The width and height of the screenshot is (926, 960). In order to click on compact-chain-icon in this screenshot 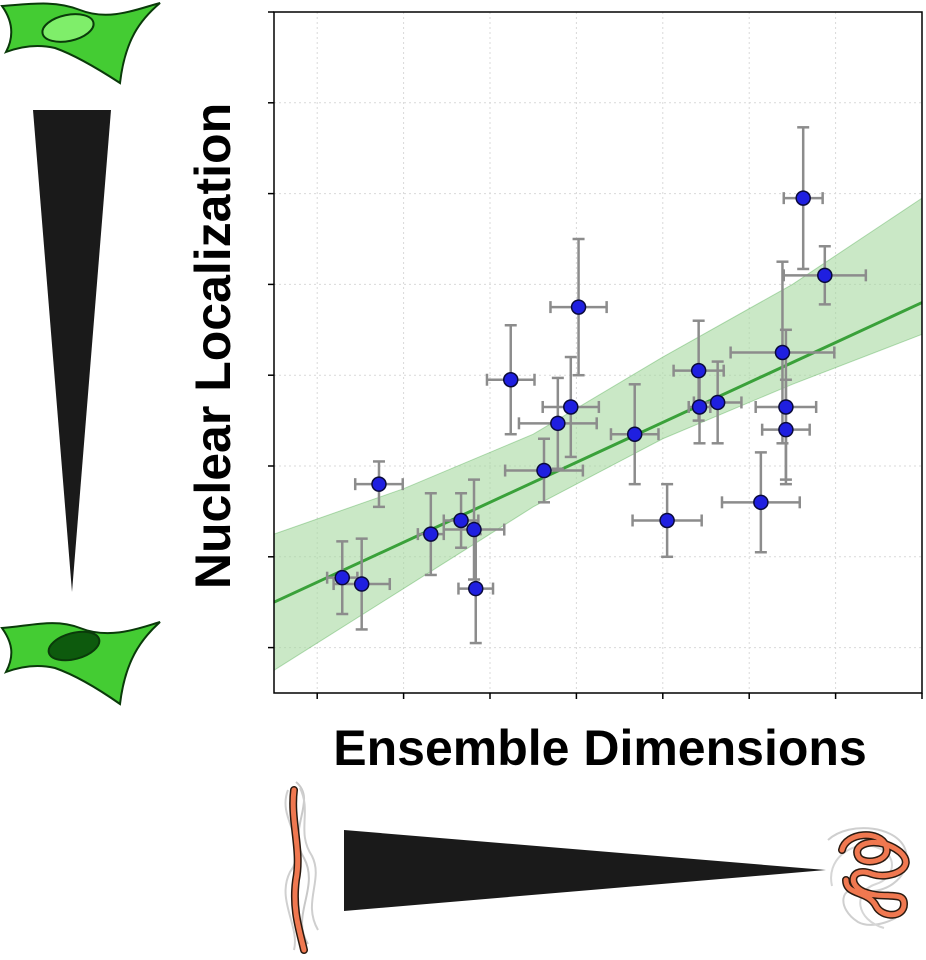, I will do `click(868, 878)`.